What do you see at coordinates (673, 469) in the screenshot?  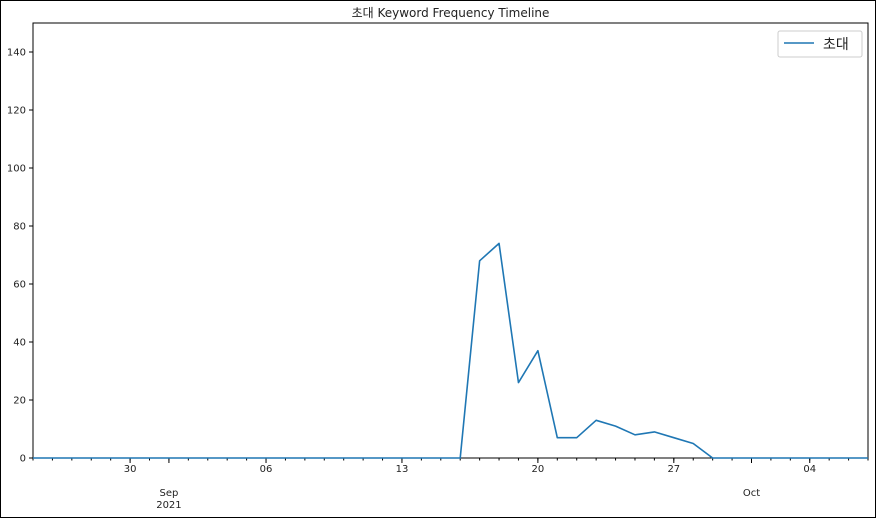 I see `x-tick-label: 27` at bounding box center [673, 469].